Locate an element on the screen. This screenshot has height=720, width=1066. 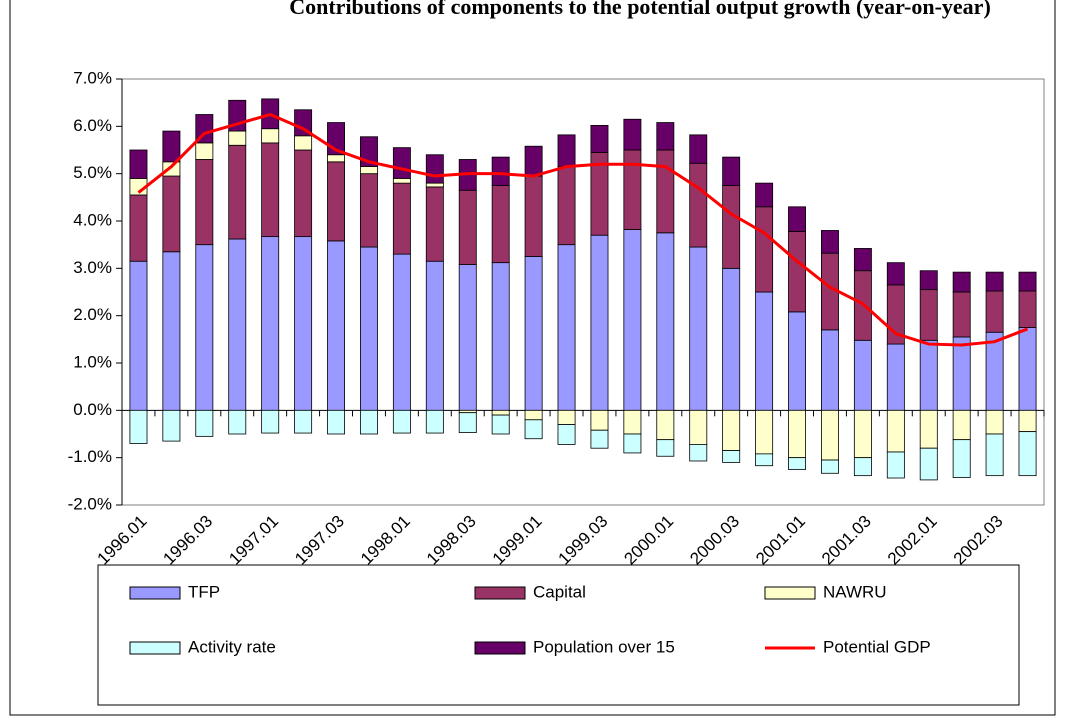
y-tick-label: -2.0% is located at coordinates (90, 503).